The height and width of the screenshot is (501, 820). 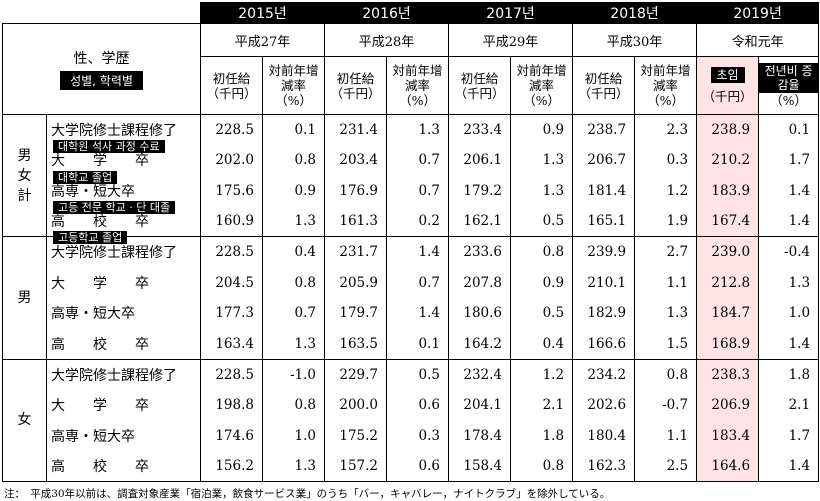 What do you see at coordinates (480, 191) in the screenshot?
I see `wage-value: 179.2` at bounding box center [480, 191].